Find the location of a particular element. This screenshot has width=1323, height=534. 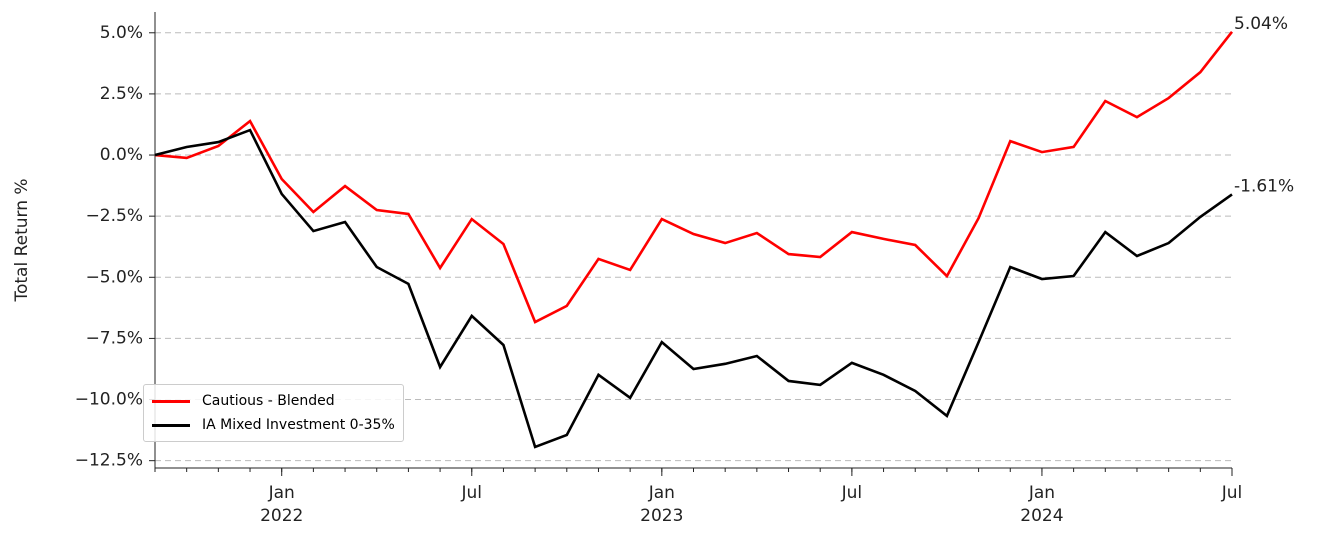

y-axis-label: Total Return % is located at coordinates (22, 240).